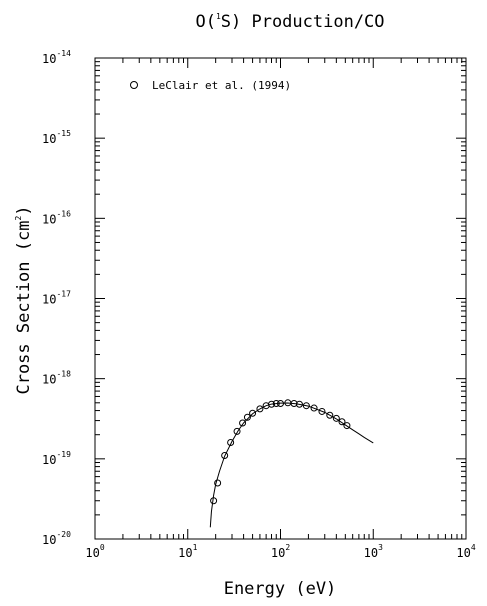  I want to click on y-axis-label-post: ), so click(24, 210).